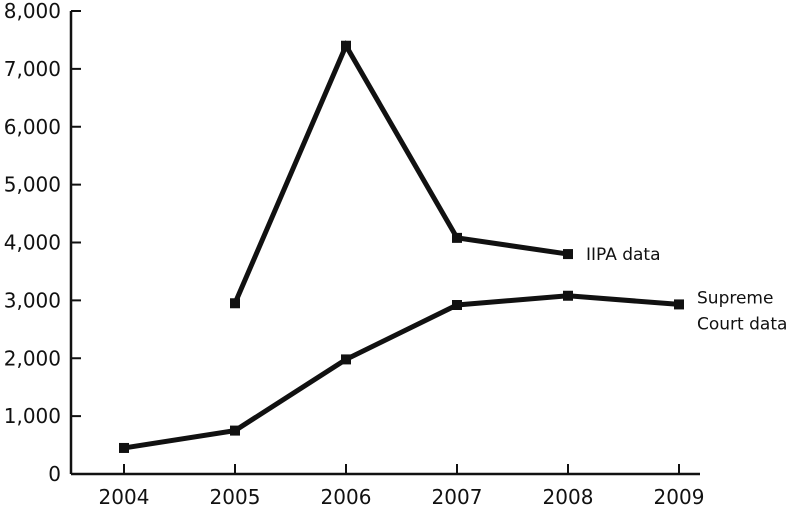 The height and width of the screenshot is (506, 800). What do you see at coordinates (32, 185) in the screenshot?
I see `y-tick-label: 5,000` at bounding box center [32, 185].